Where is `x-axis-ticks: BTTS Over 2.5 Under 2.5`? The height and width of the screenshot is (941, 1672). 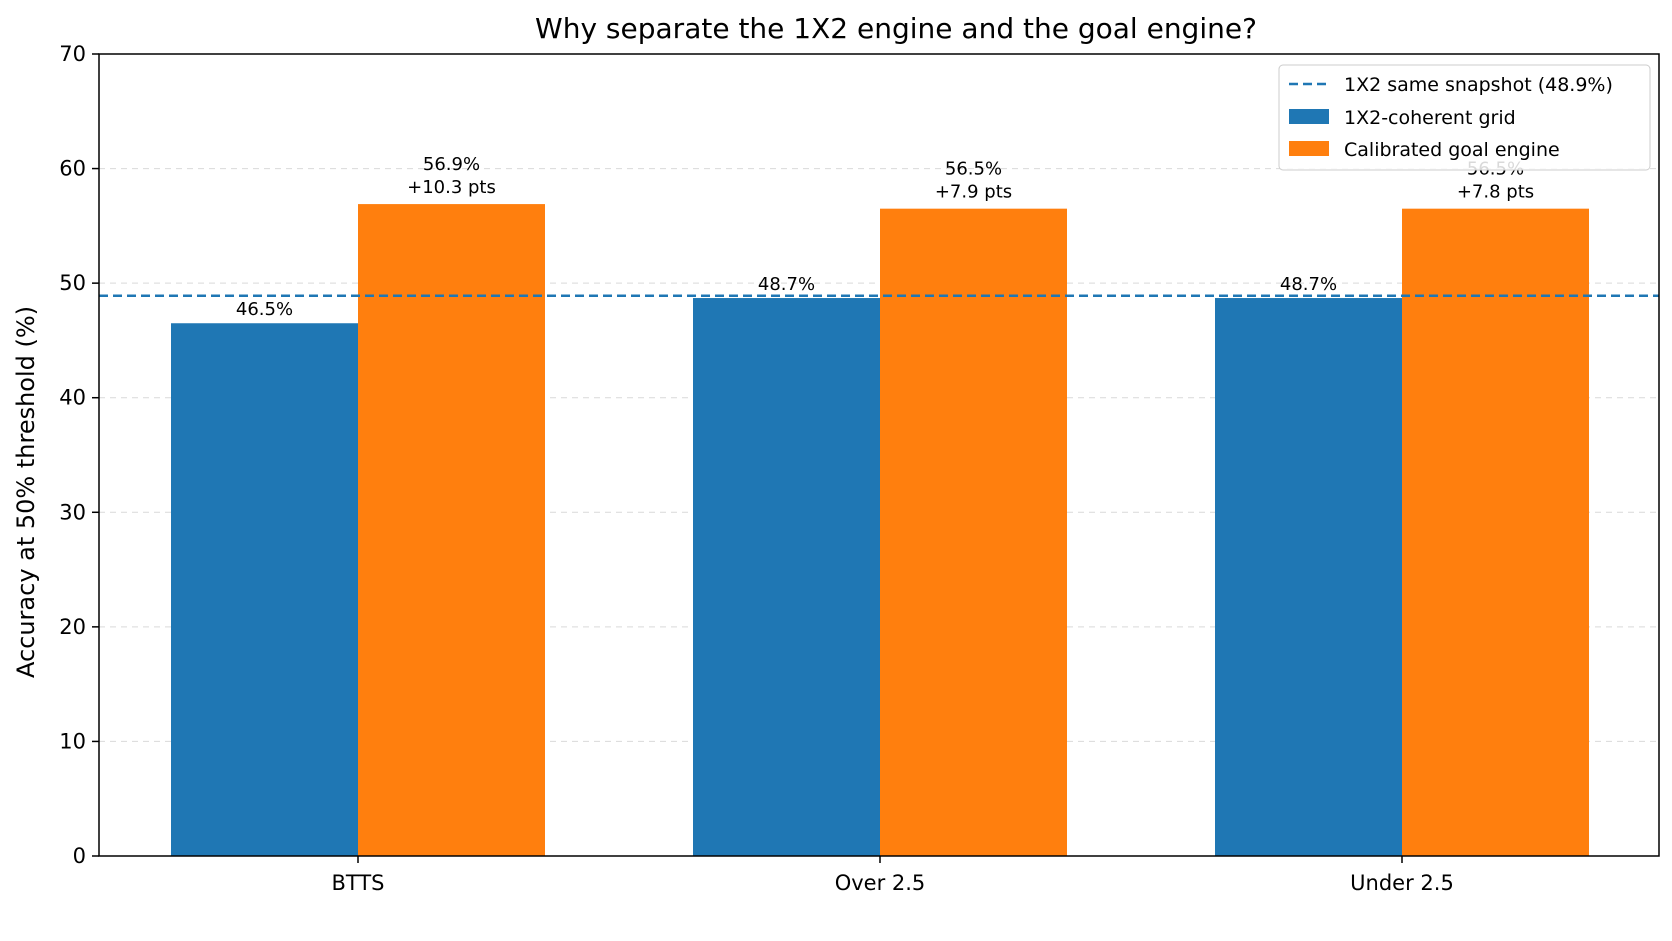 x-axis-ticks: BTTS Over 2.5 Under 2.5 is located at coordinates (892, 875).